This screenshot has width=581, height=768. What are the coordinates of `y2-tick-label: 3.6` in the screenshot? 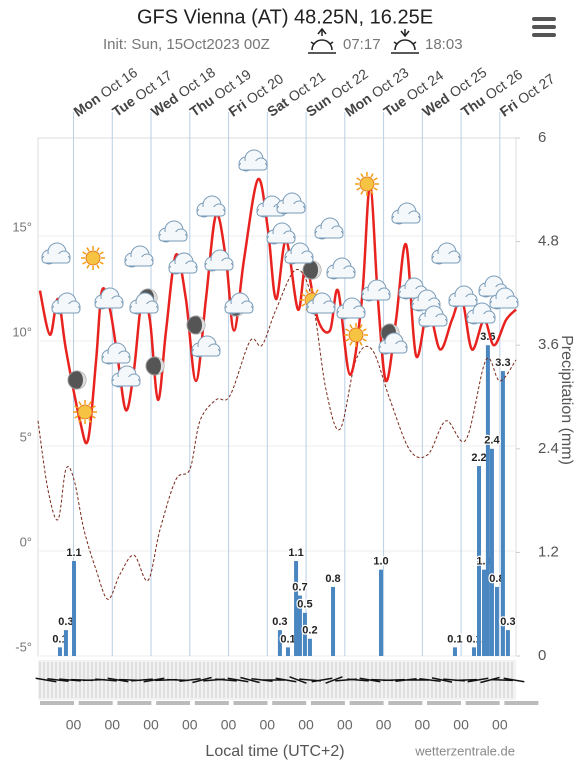 It's located at (548, 344).